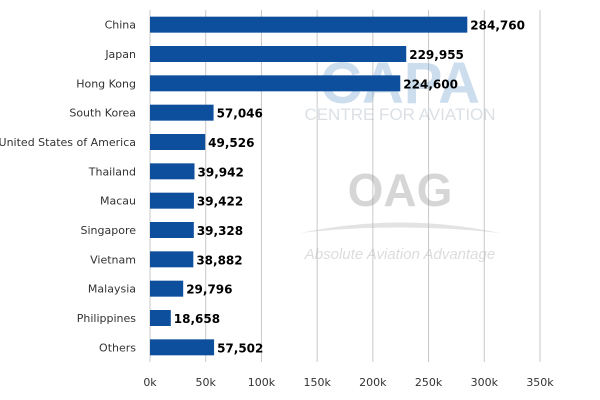 The width and height of the screenshot is (600, 400). Describe the element at coordinates (262, 382) in the screenshot. I see `x-tick-label: 100k` at that location.